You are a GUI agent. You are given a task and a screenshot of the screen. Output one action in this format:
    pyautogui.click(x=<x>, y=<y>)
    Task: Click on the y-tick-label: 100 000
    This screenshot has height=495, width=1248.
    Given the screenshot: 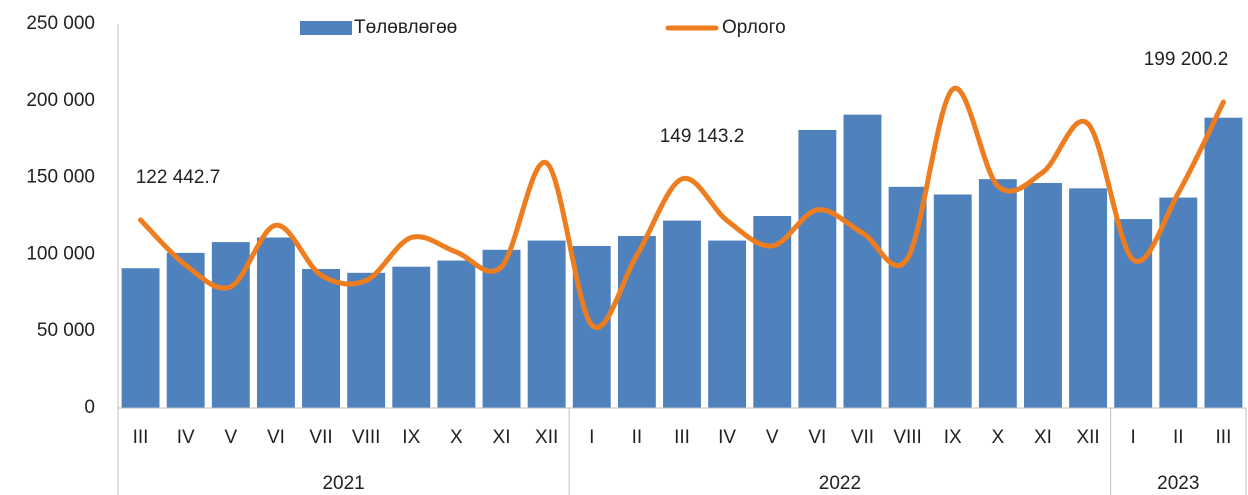 What is the action you would take?
    pyautogui.click(x=60, y=253)
    